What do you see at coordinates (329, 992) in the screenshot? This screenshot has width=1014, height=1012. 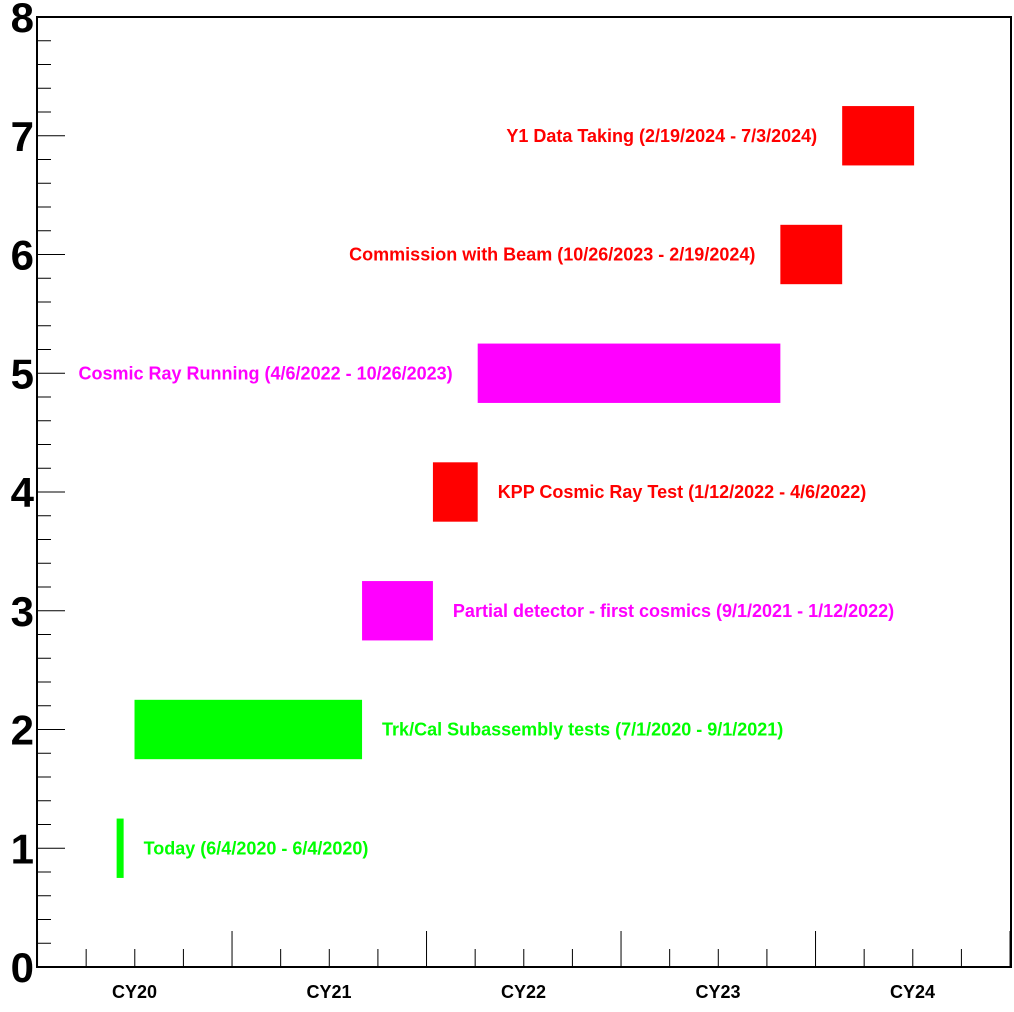 I see `x-tick-label: CY21` at bounding box center [329, 992].